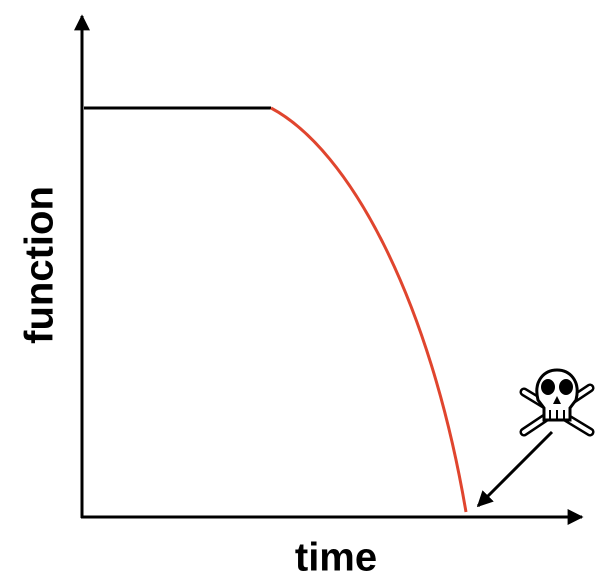 The height and width of the screenshot is (579, 595). I want to click on y-axis-label: function, so click(40, 265).